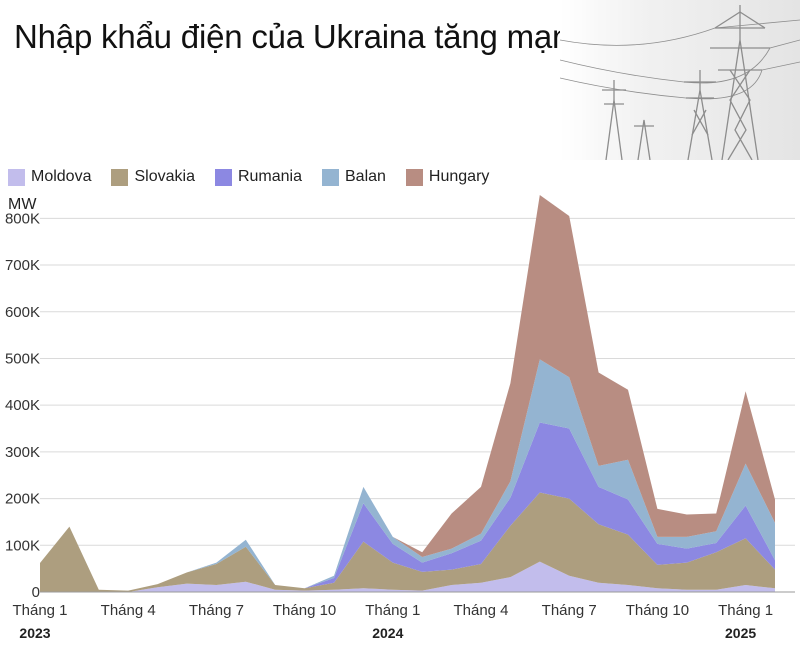 The image size is (800, 668). What do you see at coordinates (164, 176) in the screenshot?
I see `legend-label: Slovakia` at bounding box center [164, 176].